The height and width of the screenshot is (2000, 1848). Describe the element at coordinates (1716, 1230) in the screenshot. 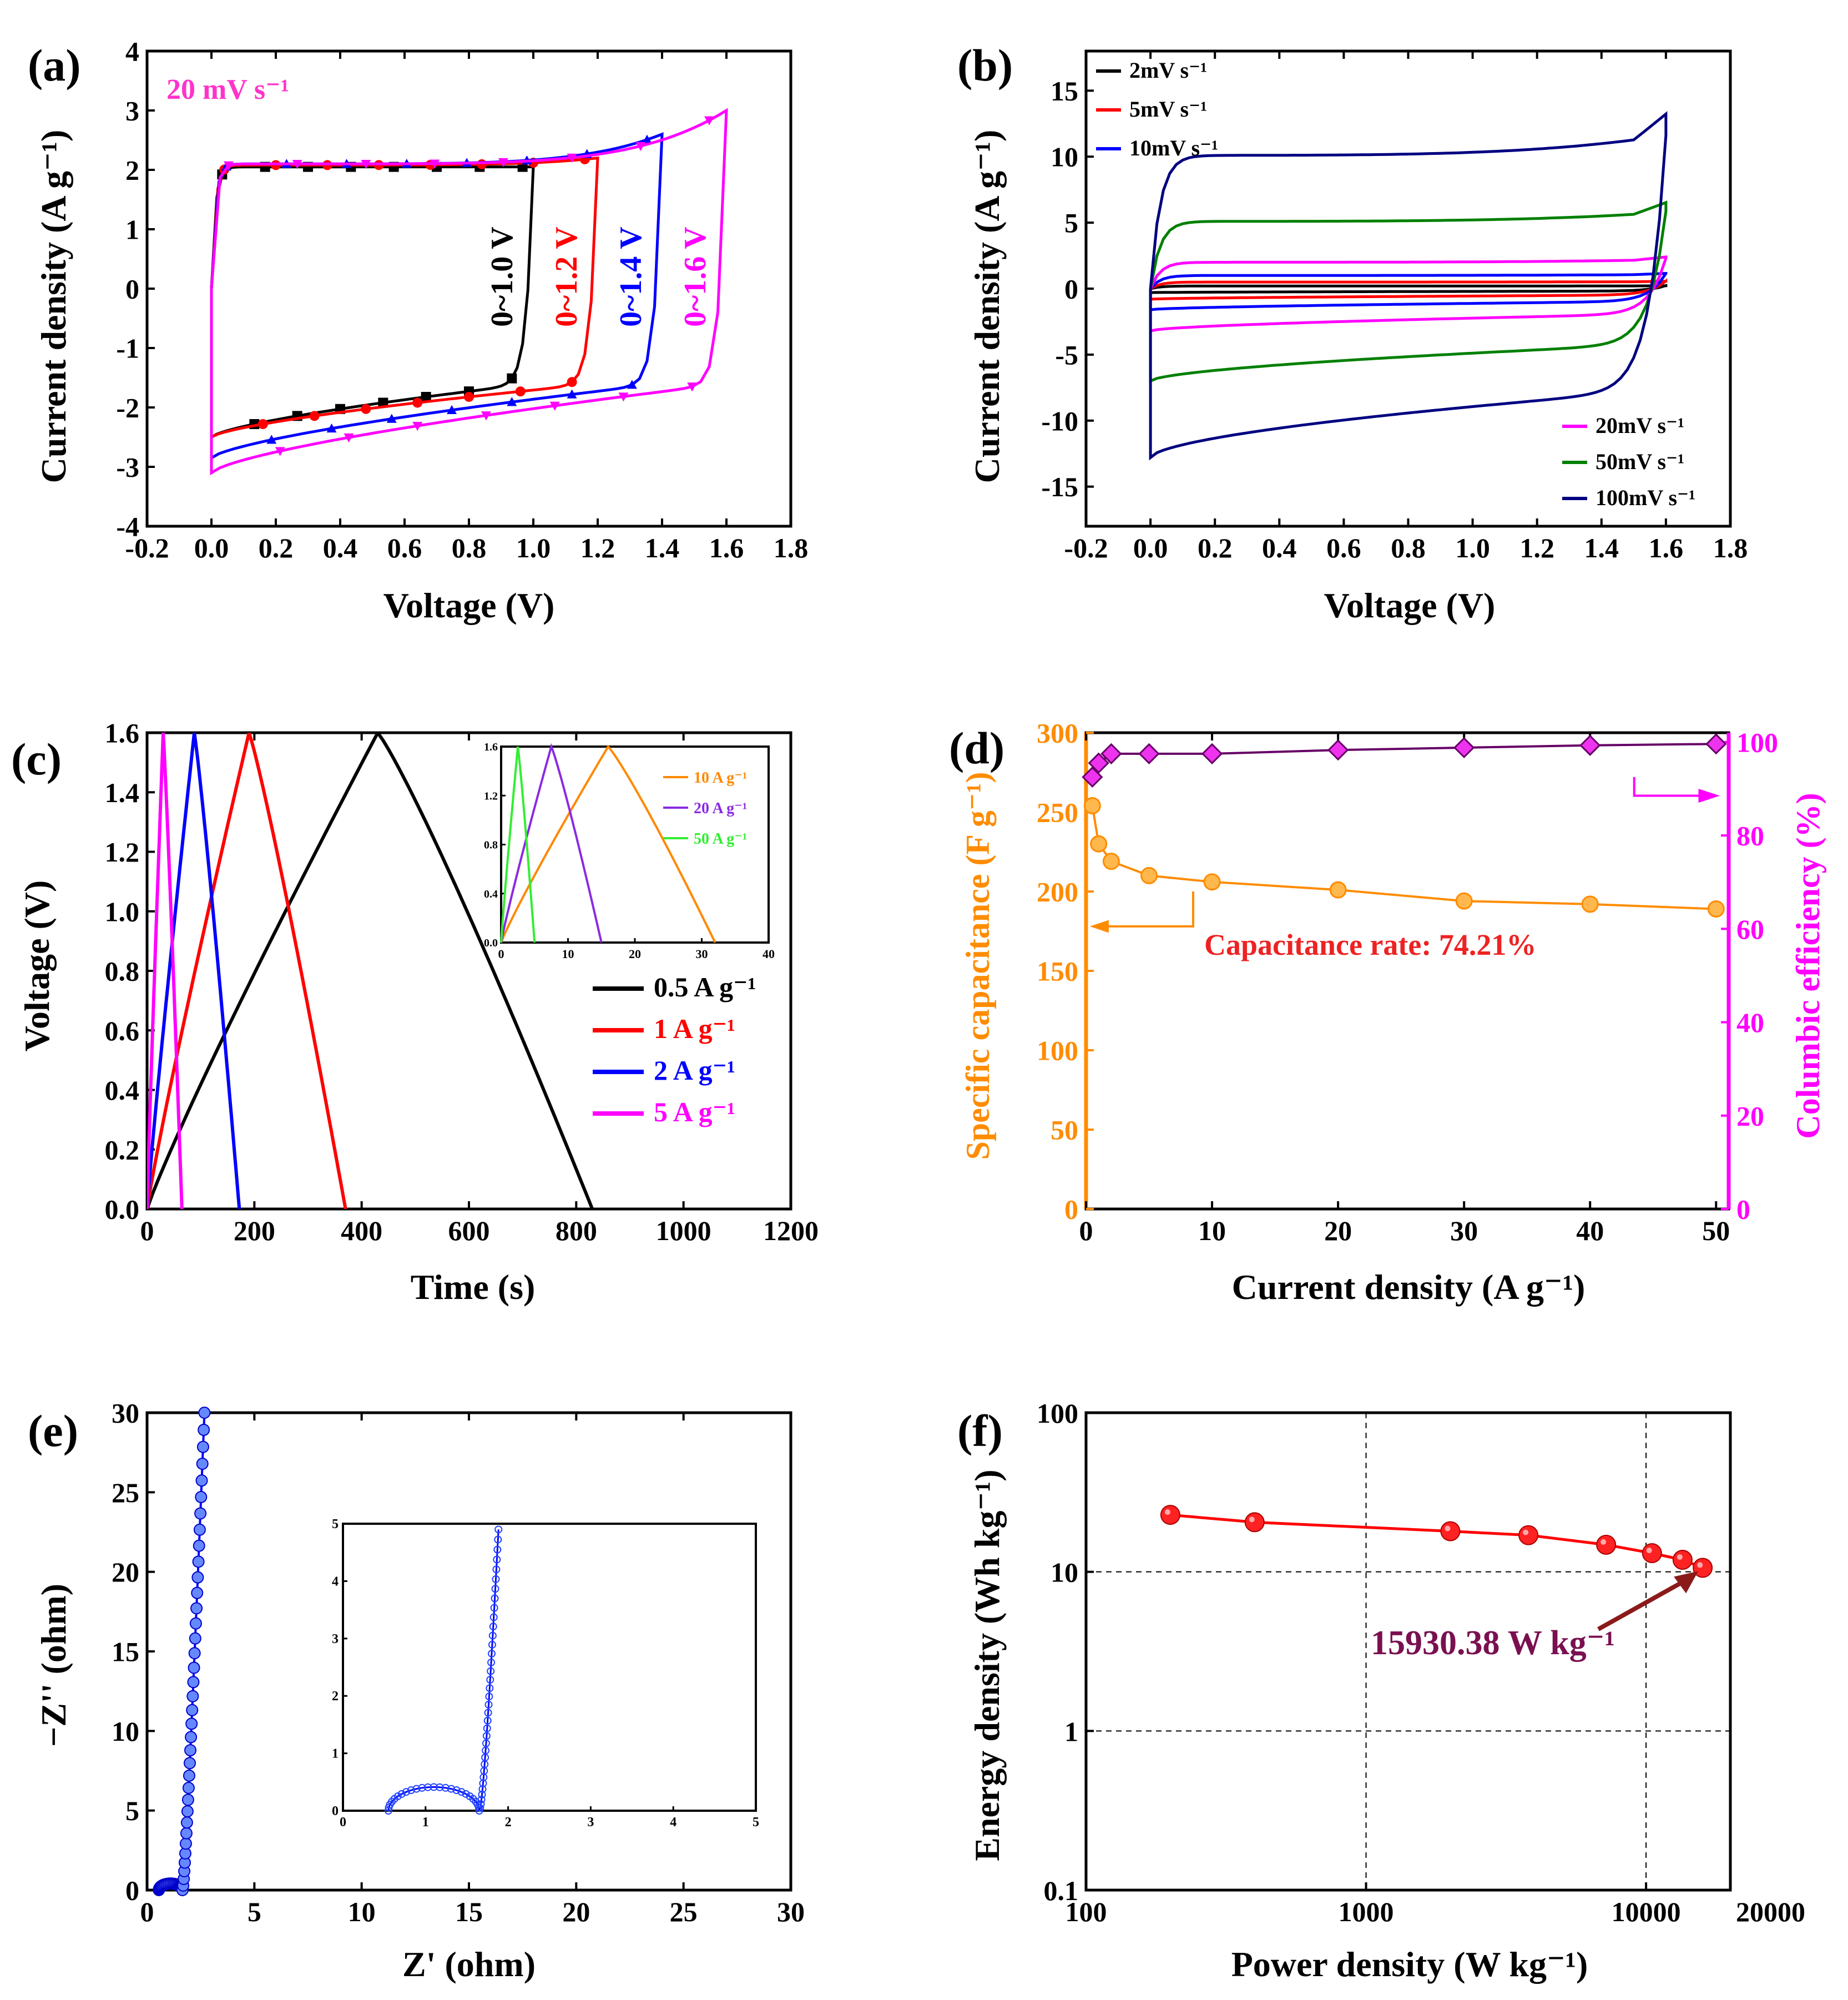

I see `x-tick-label: 50` at that location.